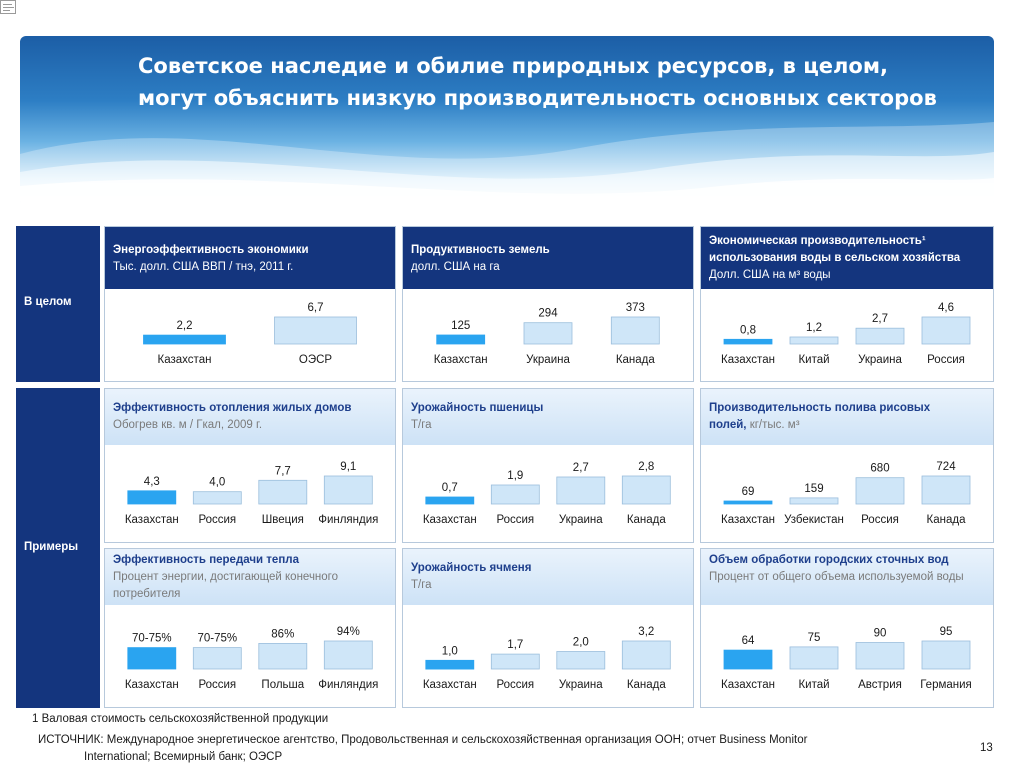 The height and width of the screenshot is (768, 1024). I want to click on data-label-1: 4,3, so click(152, 482).